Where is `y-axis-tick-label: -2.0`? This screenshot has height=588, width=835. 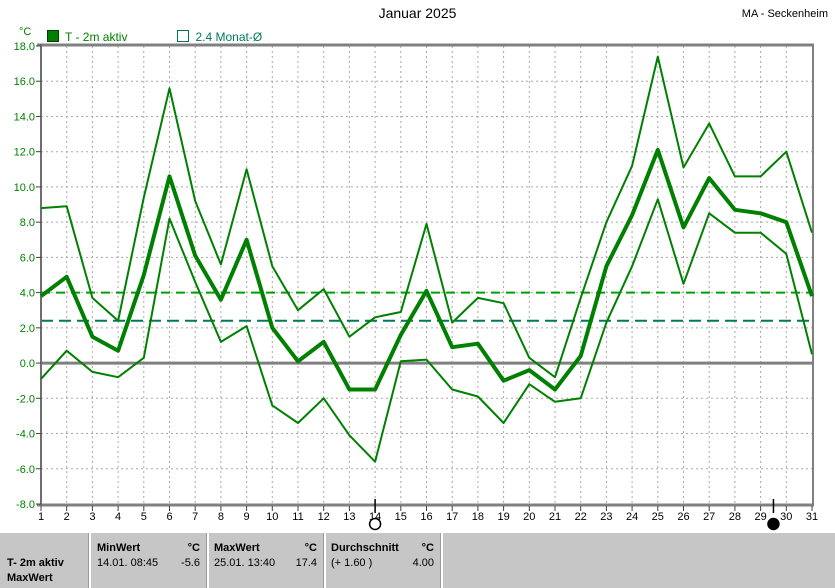
y-axis-tick-label: -2.0 is located at coordinates (25, 399).